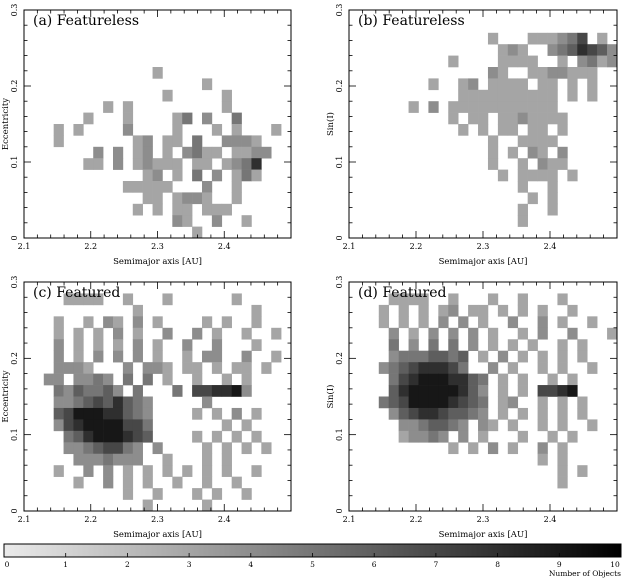 The width and height of the screenshot is (625, 578). I want to click on colorbar-tick-label: 6, so click(374, 564).